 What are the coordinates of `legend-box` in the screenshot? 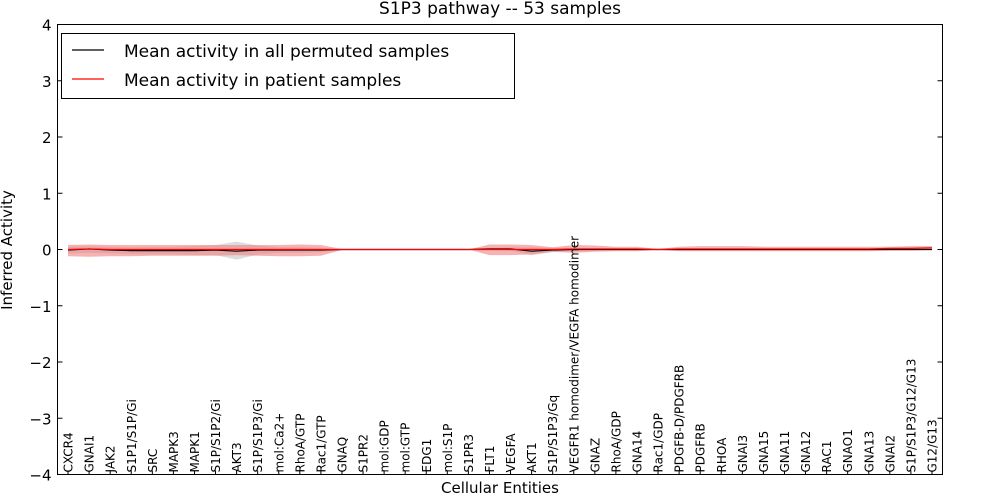 It's located at (288, 66).